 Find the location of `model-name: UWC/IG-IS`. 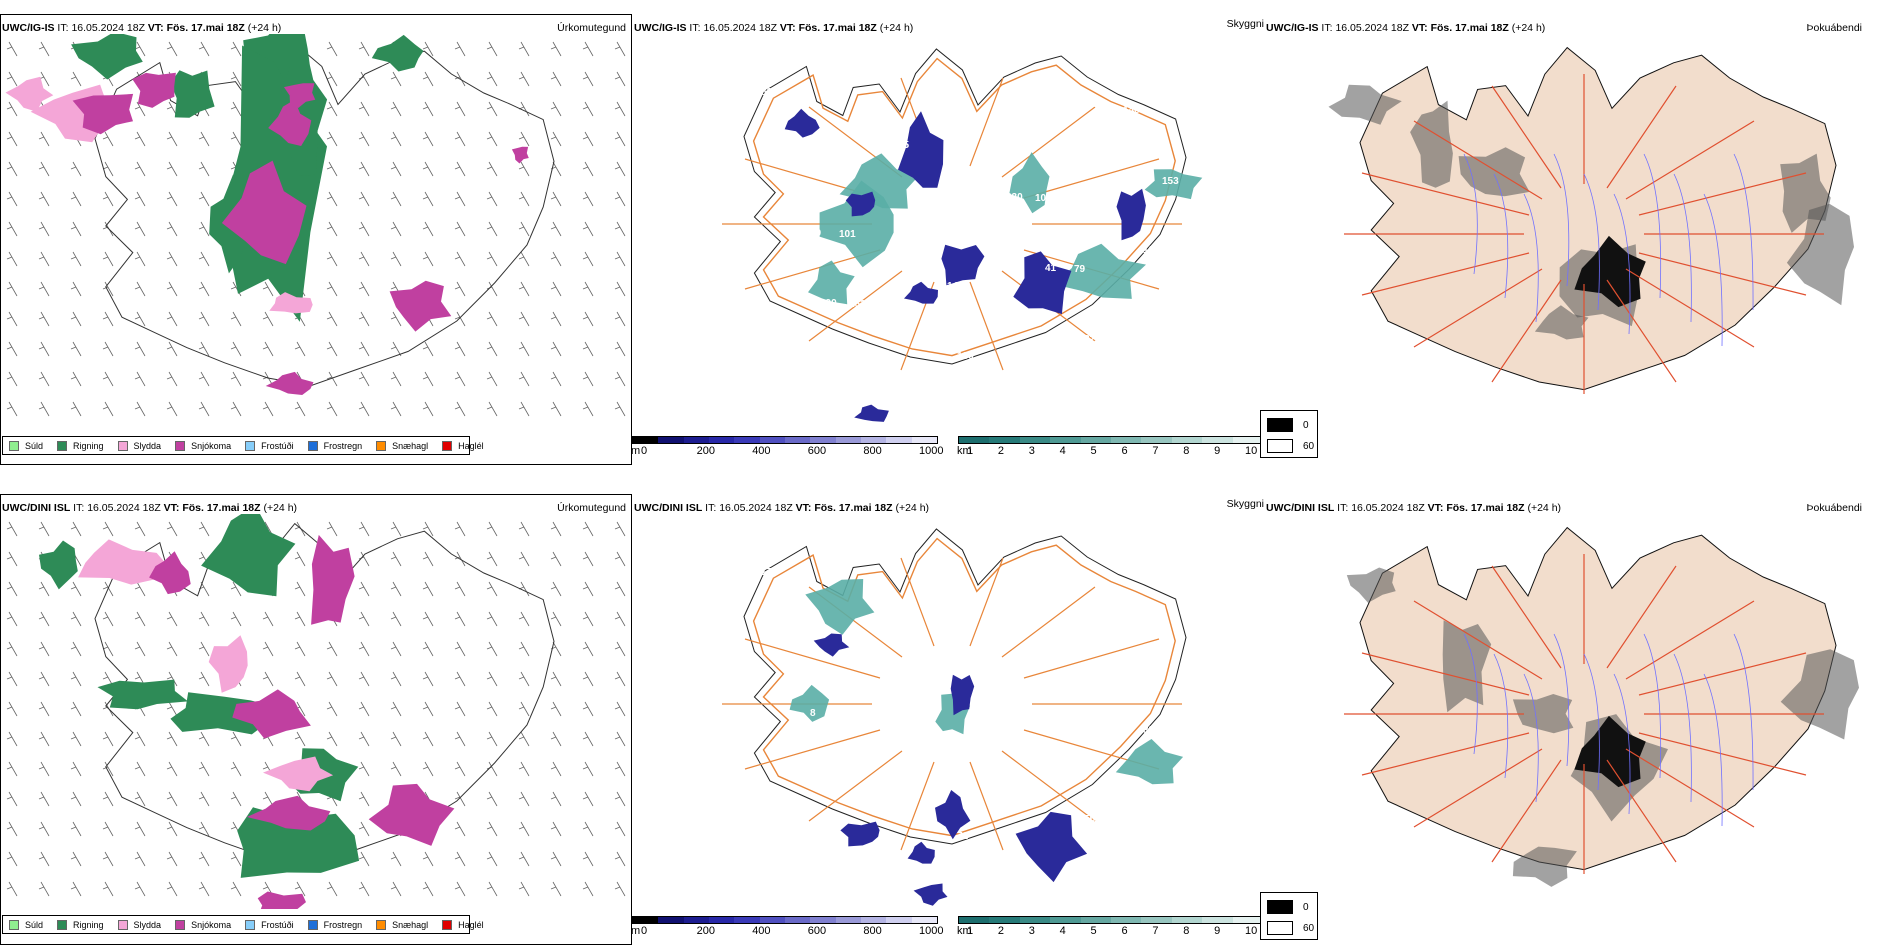

model-name: UWC/IG-IS is located at coordinates (660, 28).